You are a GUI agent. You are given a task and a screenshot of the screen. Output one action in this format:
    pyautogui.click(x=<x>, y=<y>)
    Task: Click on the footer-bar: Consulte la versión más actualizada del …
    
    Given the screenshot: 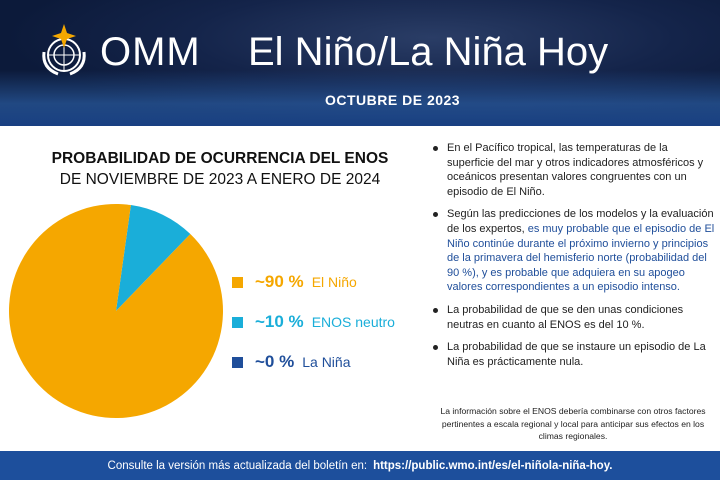 What is the action you would take?
    pyautogui.click(x=360, y=465)
    